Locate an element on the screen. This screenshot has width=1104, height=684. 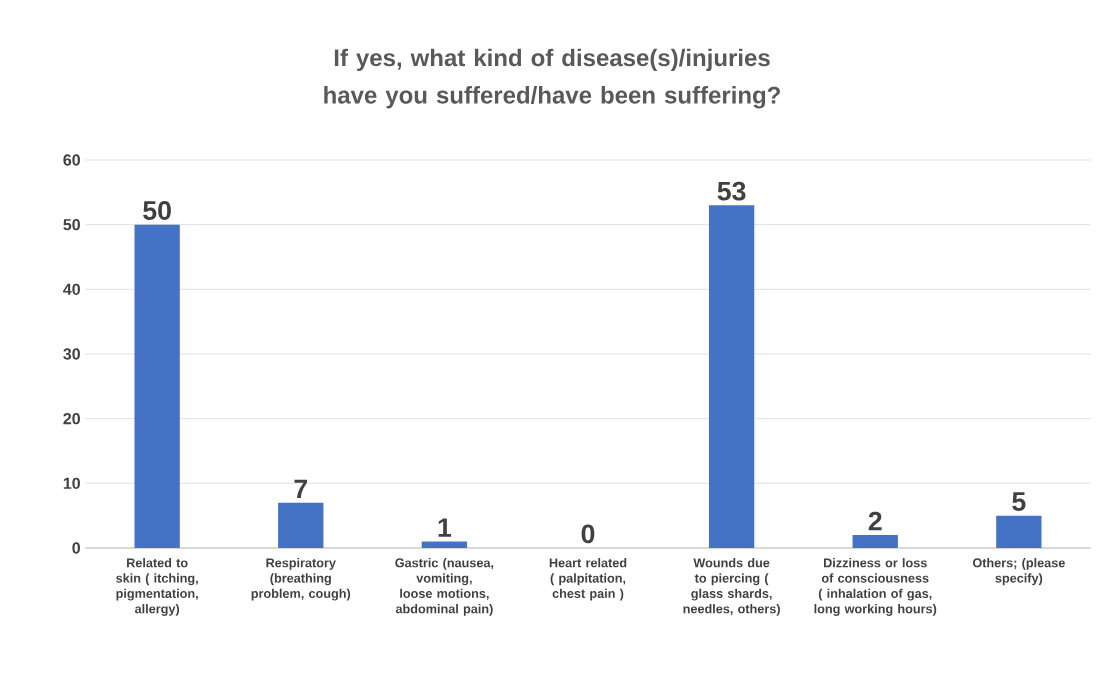
y-tick-label: 40 is located at coordinates (71, 289).